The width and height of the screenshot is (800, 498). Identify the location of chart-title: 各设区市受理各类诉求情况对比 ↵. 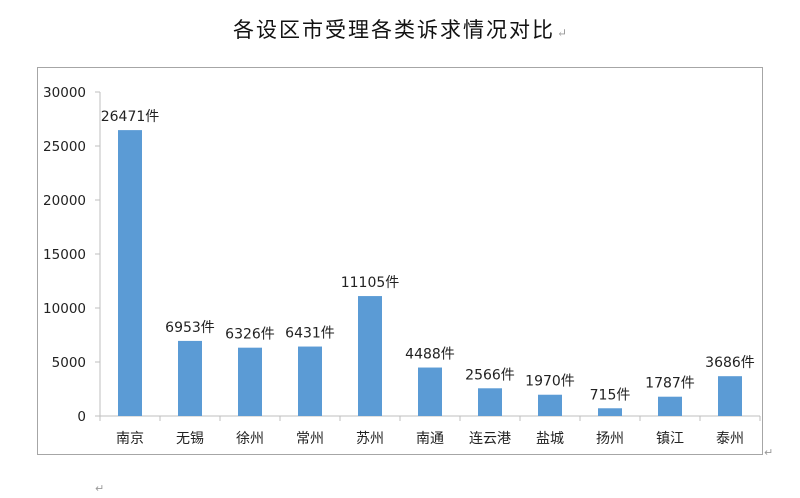
(400, 29).